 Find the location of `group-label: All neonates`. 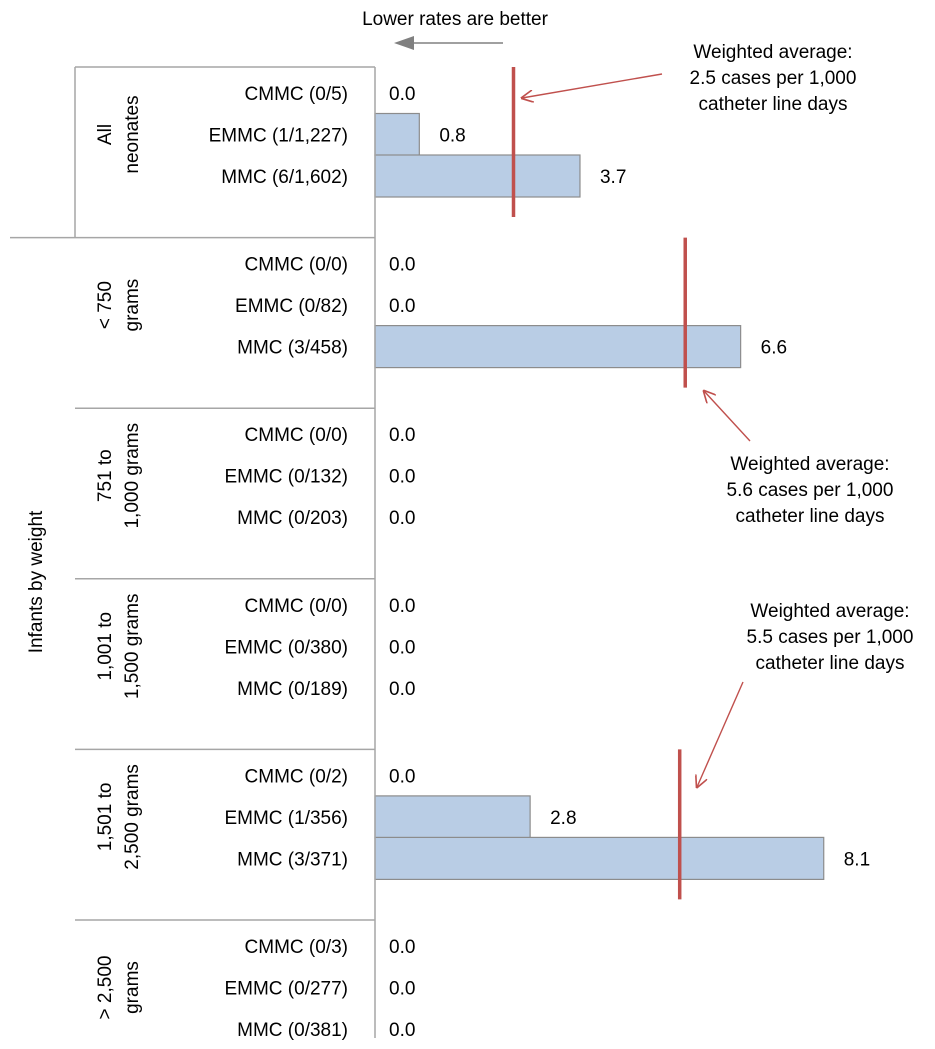

group-label: All neonates is located at coordinates (119, 134).